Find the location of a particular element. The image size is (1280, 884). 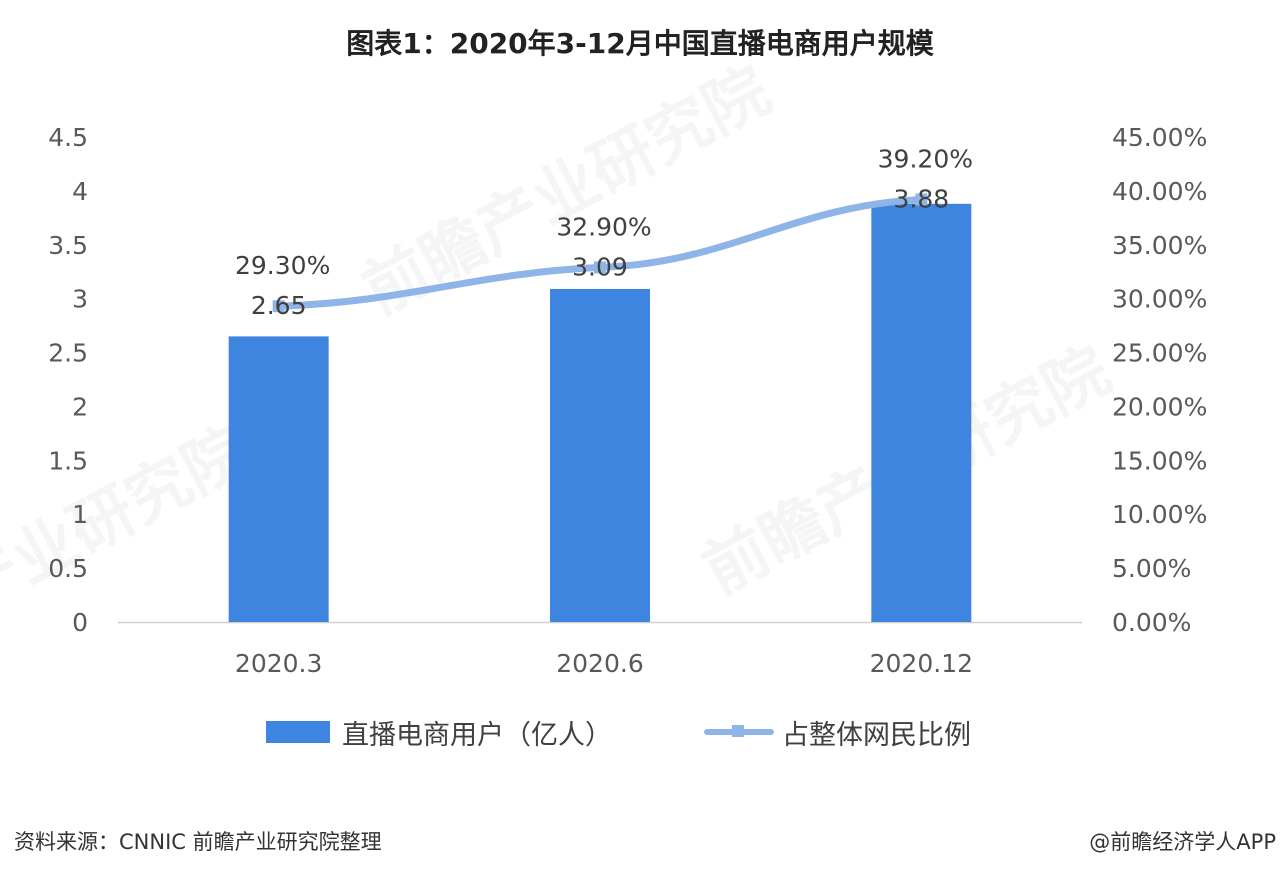

x-tick-label: 2020.6 is located at coordinates (599, 663).